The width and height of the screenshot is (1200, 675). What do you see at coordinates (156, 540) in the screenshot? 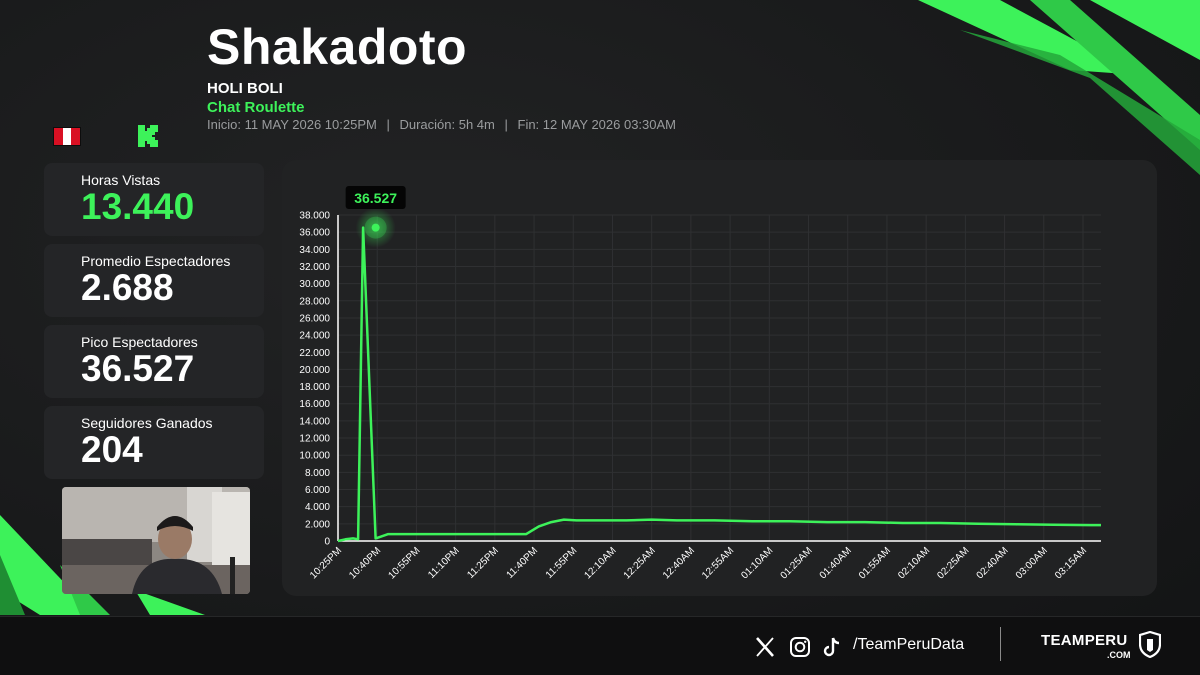
I see `webcam-thumbnail` at bounding box center [156, 540].